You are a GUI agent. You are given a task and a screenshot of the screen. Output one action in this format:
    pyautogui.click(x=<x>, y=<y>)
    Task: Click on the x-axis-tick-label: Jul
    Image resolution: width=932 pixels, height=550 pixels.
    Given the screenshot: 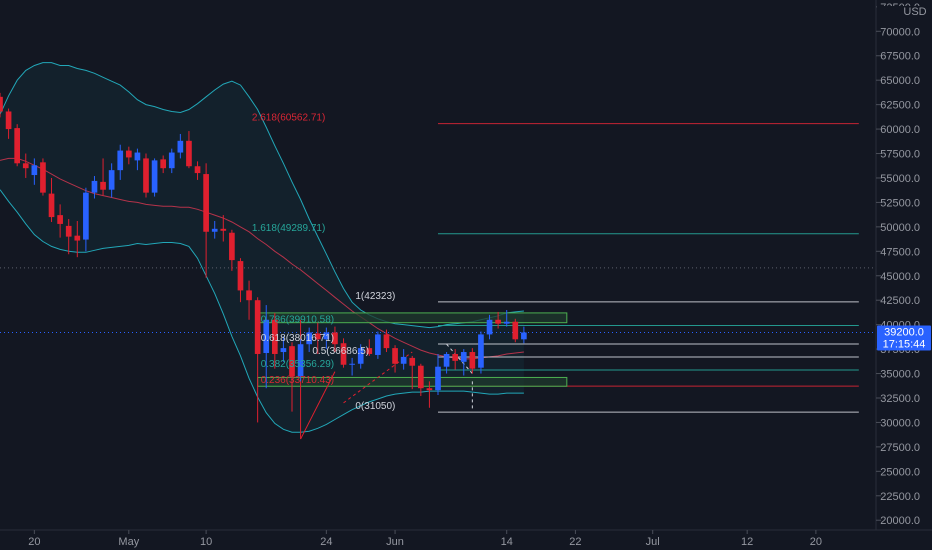 What is the action you would take?
    pyautogui.click(x=653, y=542)
    